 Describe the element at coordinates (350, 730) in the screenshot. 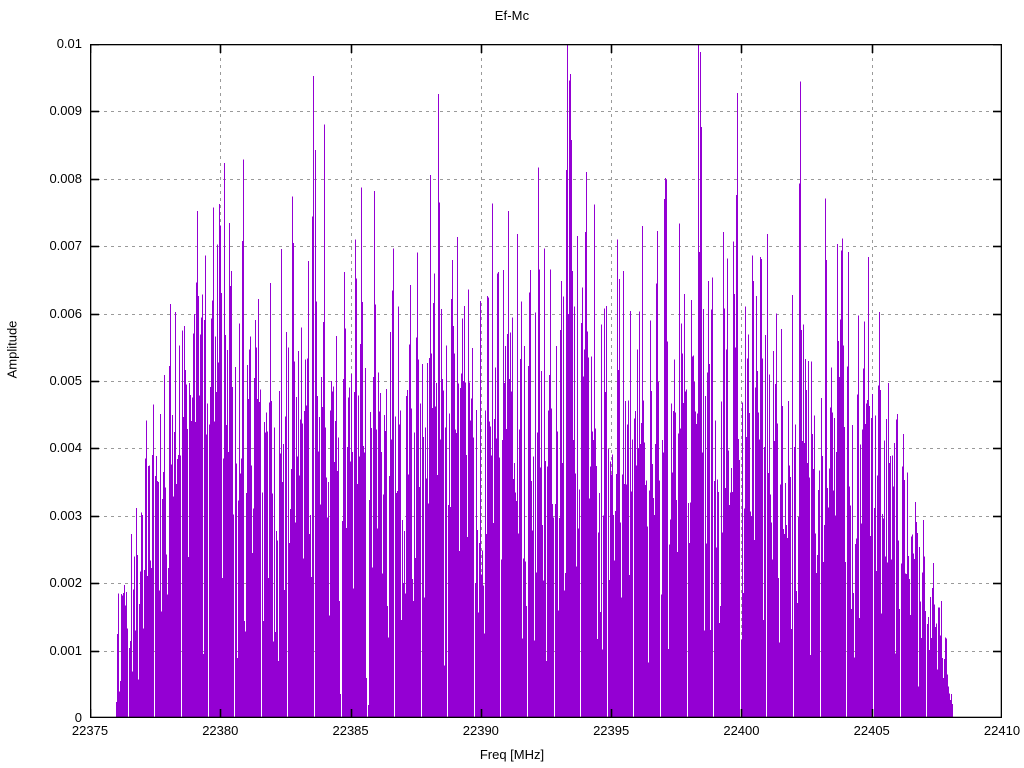

I see `x-axis-tick-label: 22385` at that location.